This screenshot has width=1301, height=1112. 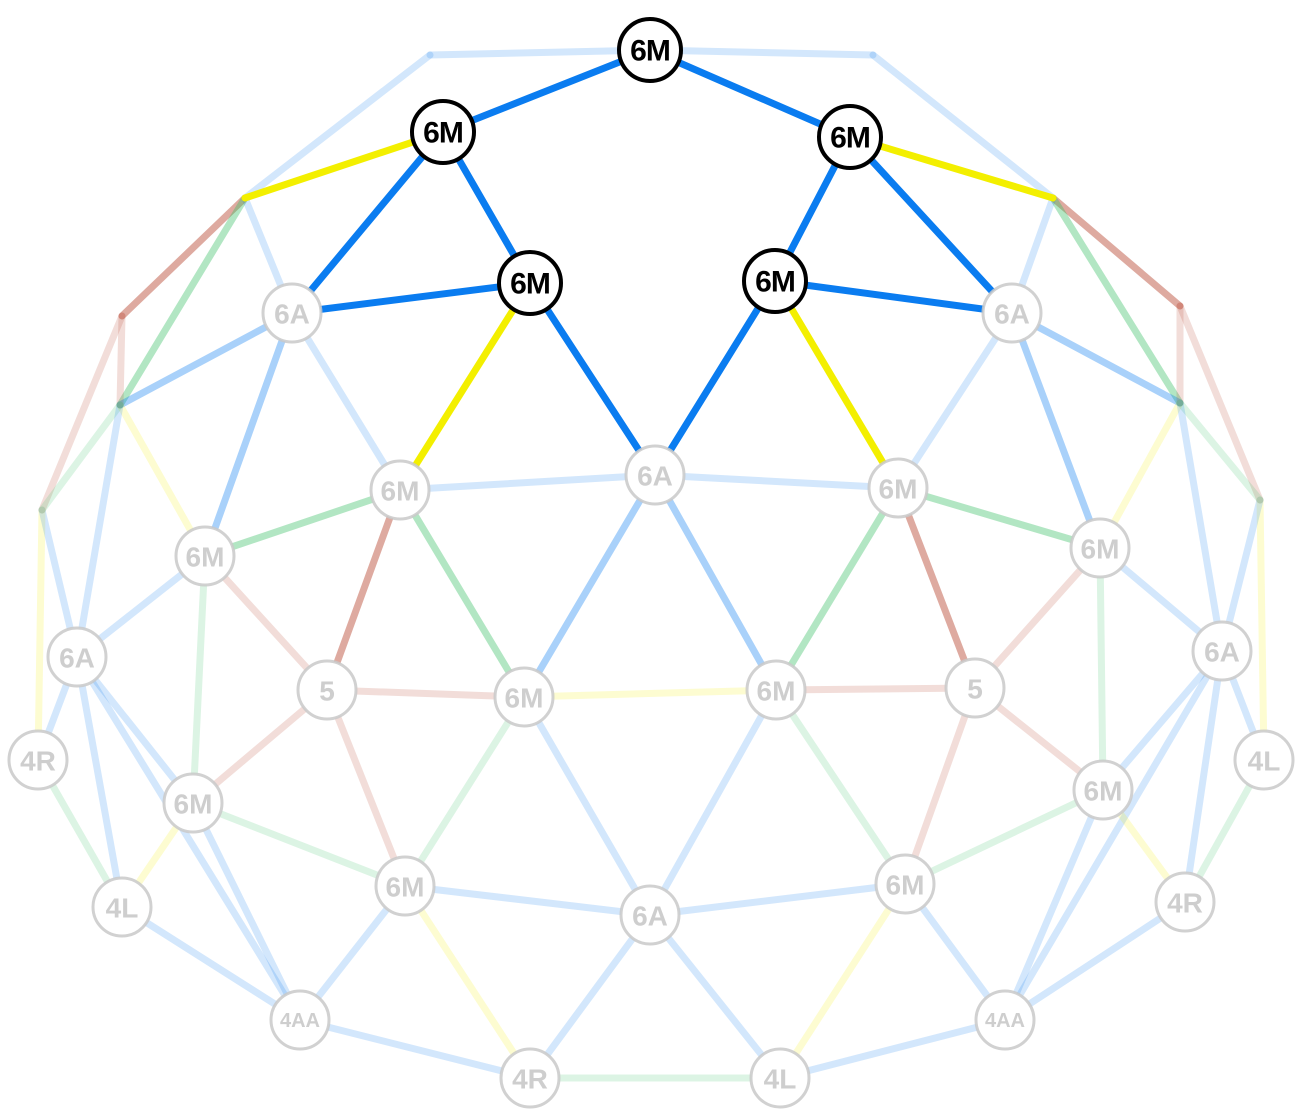 What do you see at coordinates (206, 359) in the screenshot?
I see `strut-blue-a1-p_l2` at bounding box center [206, 359].